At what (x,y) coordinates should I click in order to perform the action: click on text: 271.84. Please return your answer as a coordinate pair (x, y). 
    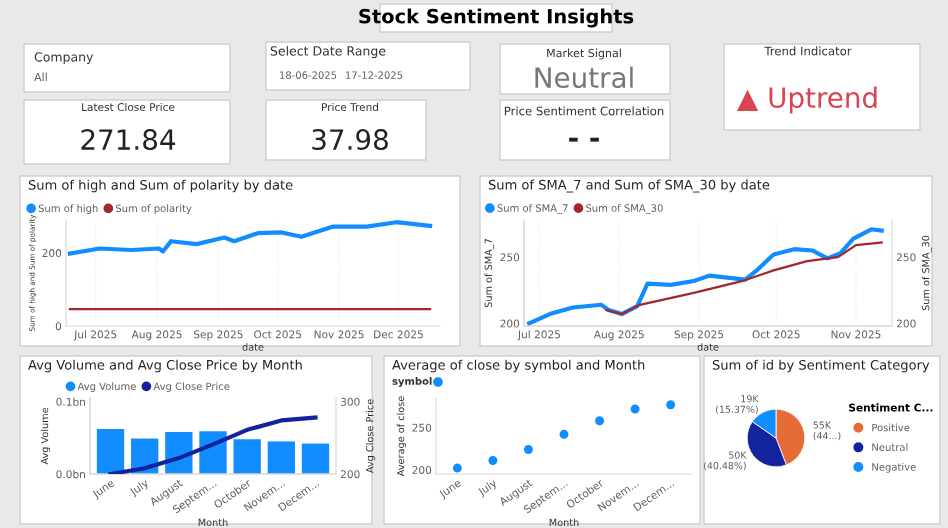
    Looking at the image, I should click on (128, 140).